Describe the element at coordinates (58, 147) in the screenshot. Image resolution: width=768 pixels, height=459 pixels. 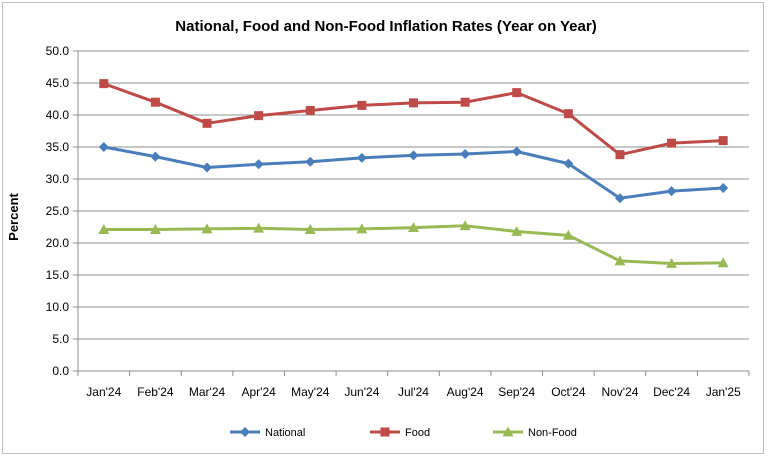
I see `y-tick-label: 35.0` at that location.